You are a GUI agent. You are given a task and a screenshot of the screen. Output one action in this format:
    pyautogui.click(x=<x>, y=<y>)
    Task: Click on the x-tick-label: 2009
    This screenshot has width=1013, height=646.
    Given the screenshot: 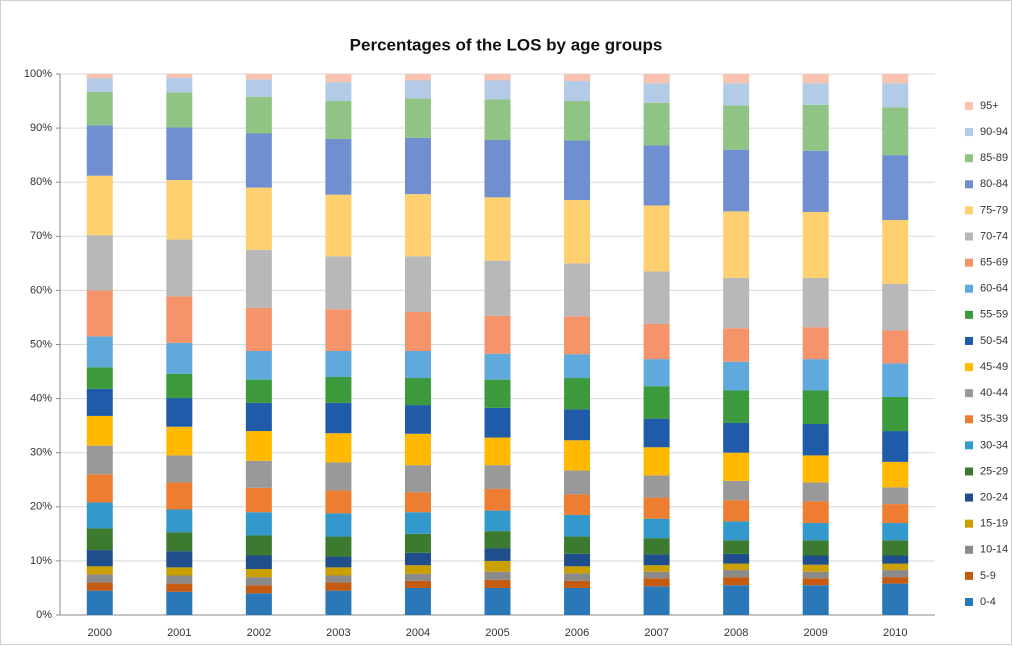 What is the action you would take?
    pyautogui.click(x=815, y=633)
    